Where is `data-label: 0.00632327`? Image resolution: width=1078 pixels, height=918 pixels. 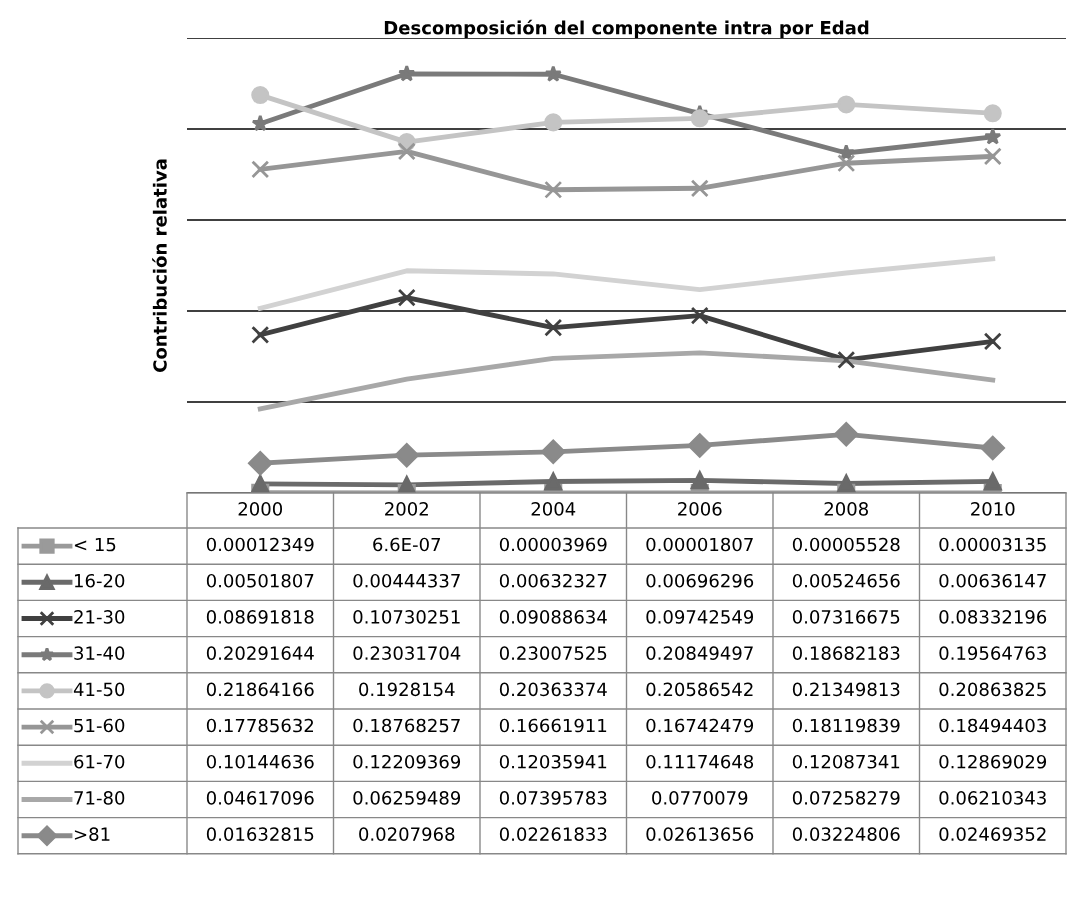
data-label: 0.00632327 is located at coordinates (553, 580).